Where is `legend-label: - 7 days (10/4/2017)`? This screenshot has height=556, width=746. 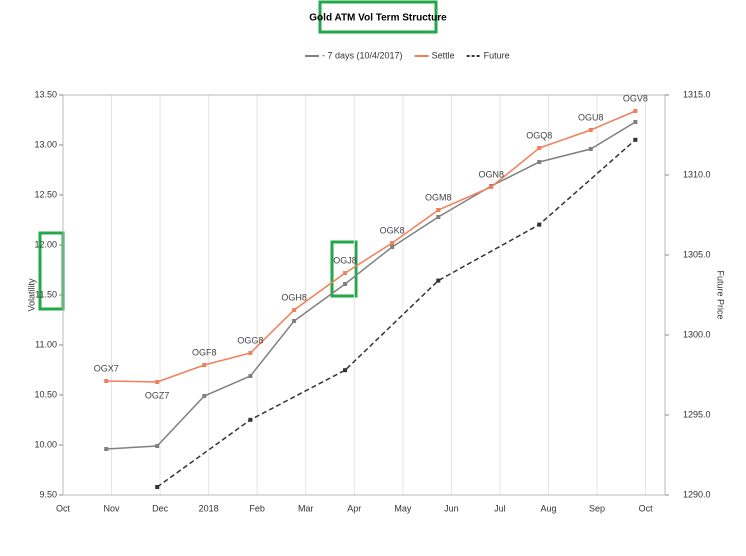
legend-label: - 7 days (10/4/2017) is located at coordinates (362, 55).